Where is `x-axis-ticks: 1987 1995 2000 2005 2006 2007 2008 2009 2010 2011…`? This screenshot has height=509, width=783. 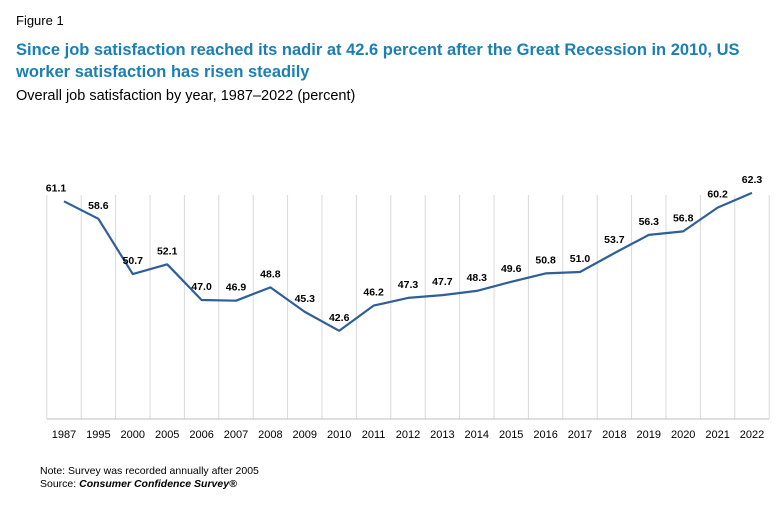
x-axis-ticks: 1987 1995 2000 2005 2006 2007 2008 2009 2010 2011… is located at coordinates (408, 435).